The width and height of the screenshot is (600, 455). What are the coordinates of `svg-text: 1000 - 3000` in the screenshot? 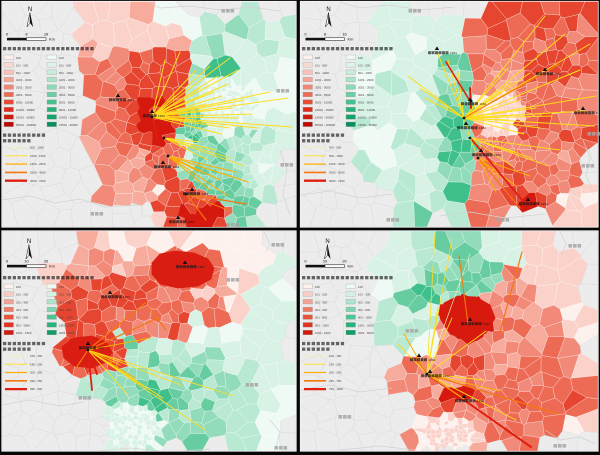 It's located at (337, 164).